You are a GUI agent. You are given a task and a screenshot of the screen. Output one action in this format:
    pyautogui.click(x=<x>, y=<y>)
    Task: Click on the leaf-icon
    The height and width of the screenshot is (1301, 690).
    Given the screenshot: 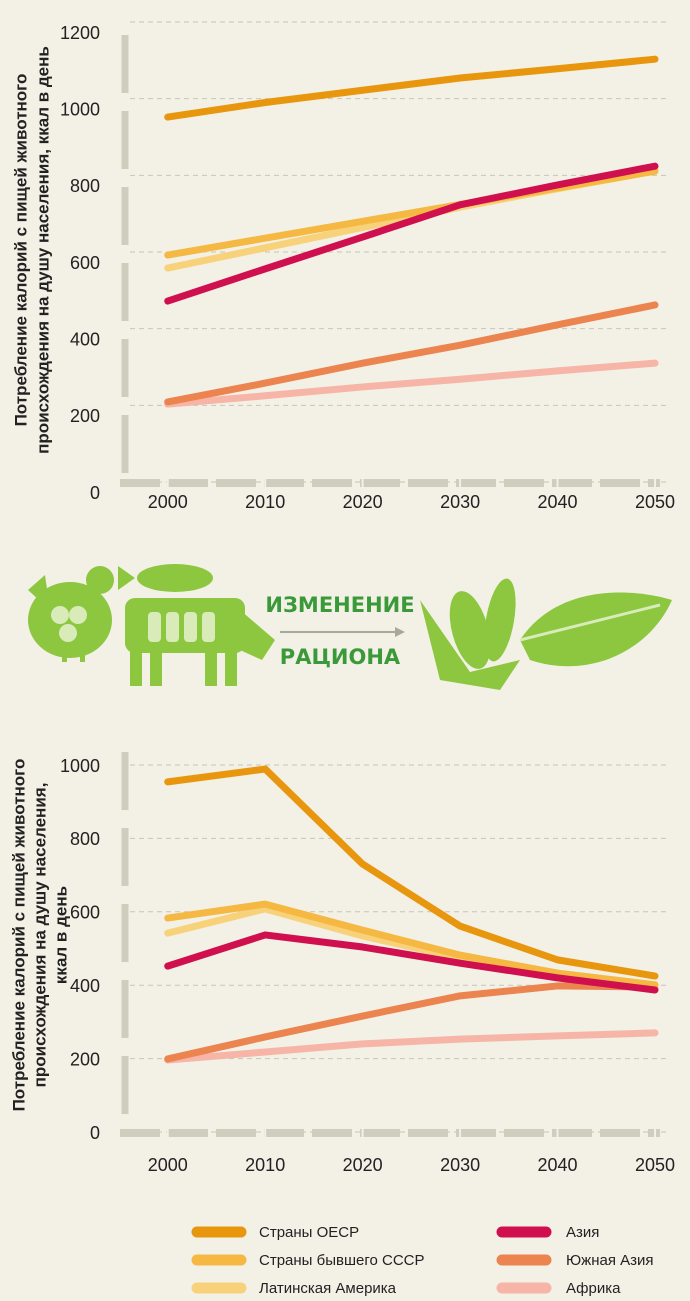 What is the action you would take?
    pyautogui.click(x=595, y=629)
    